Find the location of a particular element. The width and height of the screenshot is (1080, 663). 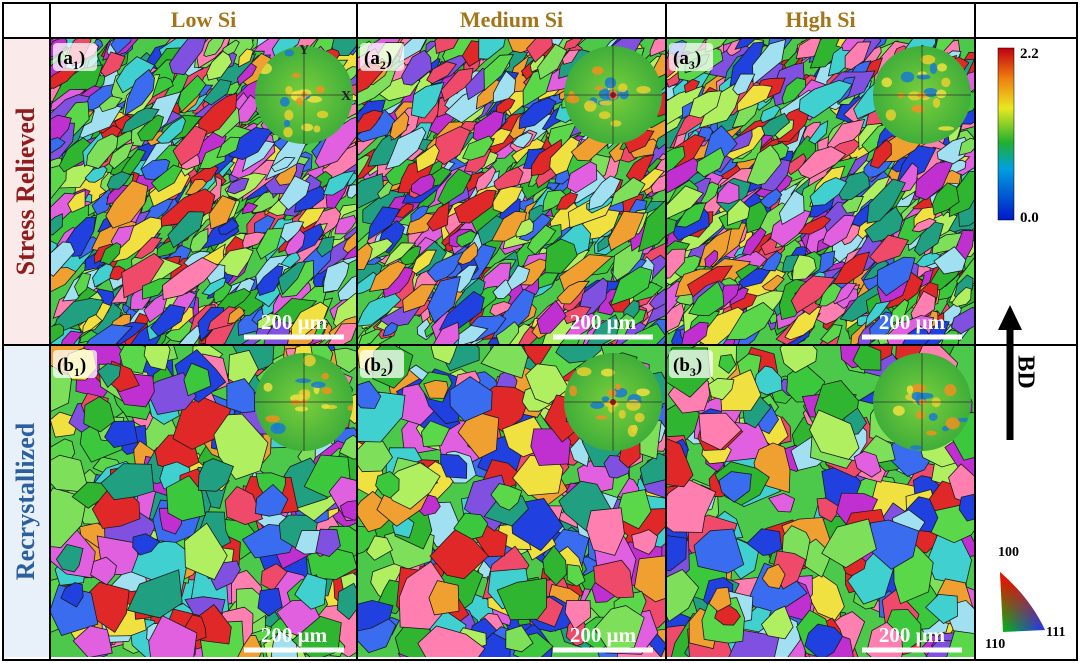

column-header: Low Si is located at coordinates (203, 19).